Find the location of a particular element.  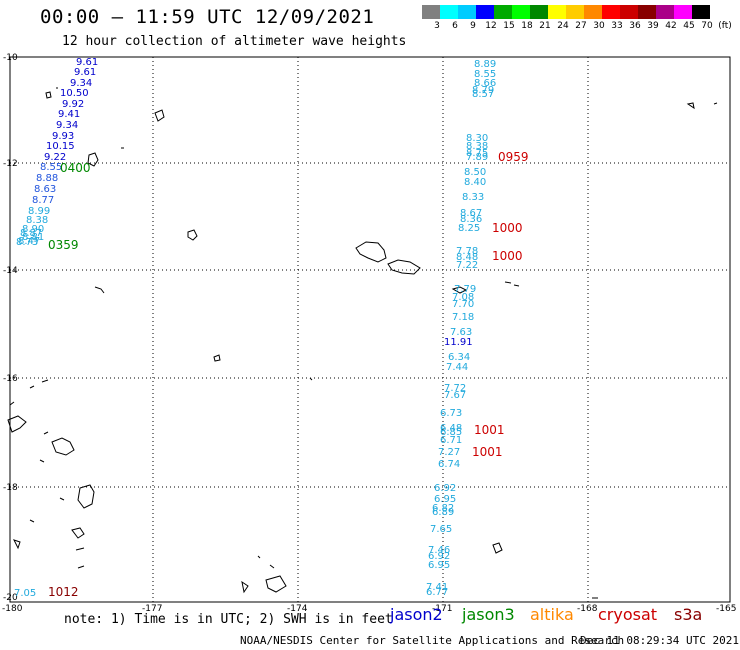

track-value-left: 8.81 is located at coordinates (33, 237).